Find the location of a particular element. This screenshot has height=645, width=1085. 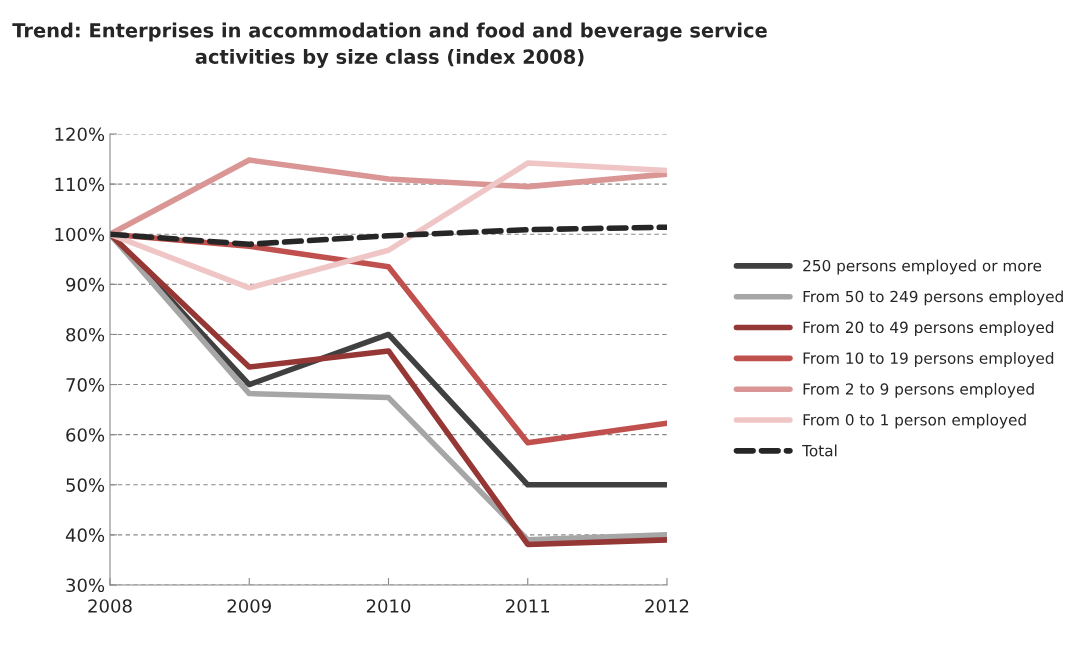

x-tick-label: 2010 is located at coordinates (388, 606).